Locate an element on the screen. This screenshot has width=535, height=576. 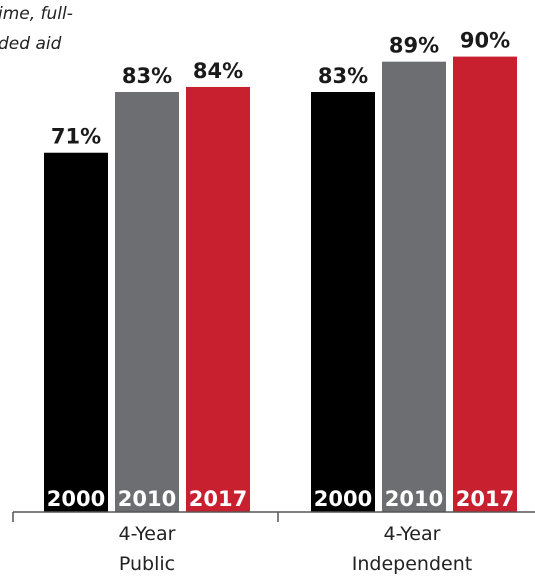
series-label-g2-2000: 2000 is located at coordinates (343, 499).